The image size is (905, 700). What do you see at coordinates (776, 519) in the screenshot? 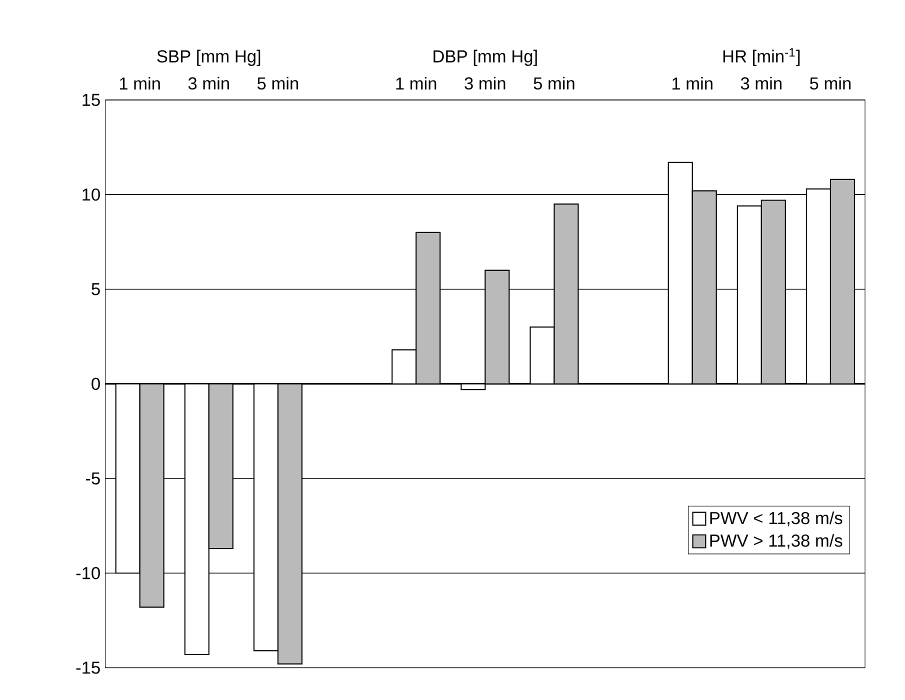
I see `legend-label: PWV < 11,38 m/s` at bounding box center [776, 519].